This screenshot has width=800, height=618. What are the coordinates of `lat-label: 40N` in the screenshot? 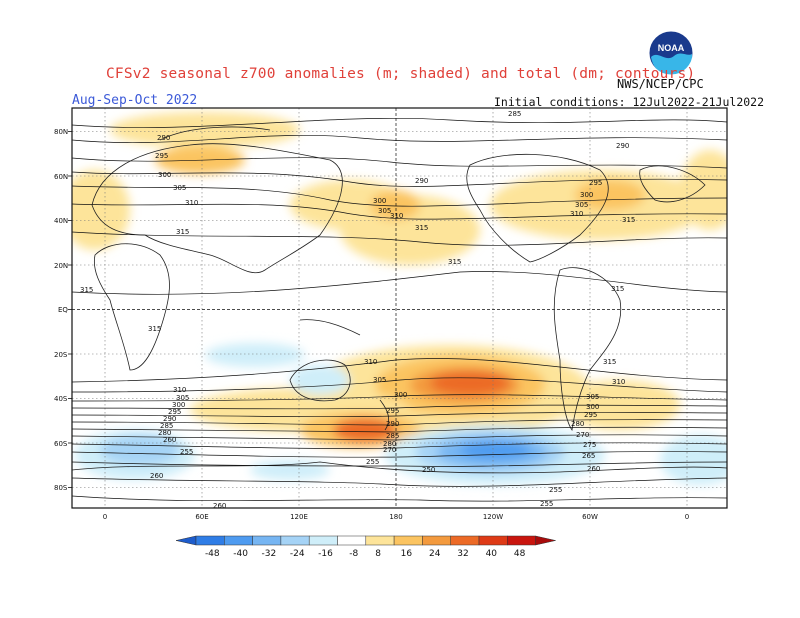 It's located at (61, 221).